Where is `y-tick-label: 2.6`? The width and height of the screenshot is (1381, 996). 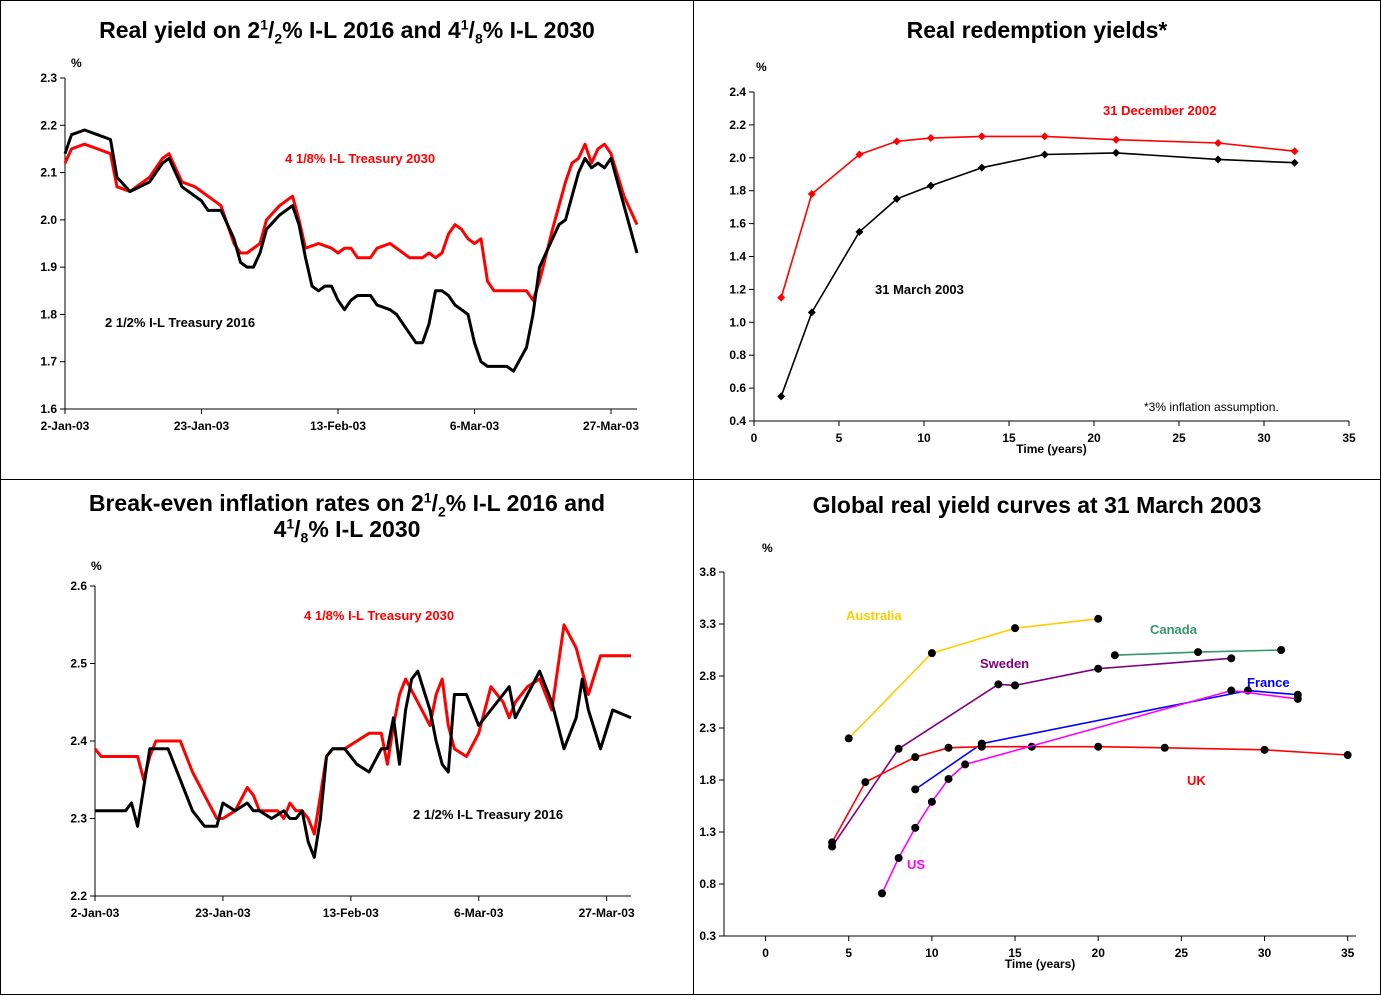
y-tick-label: 2.6 is located at coordinates (78, 586).